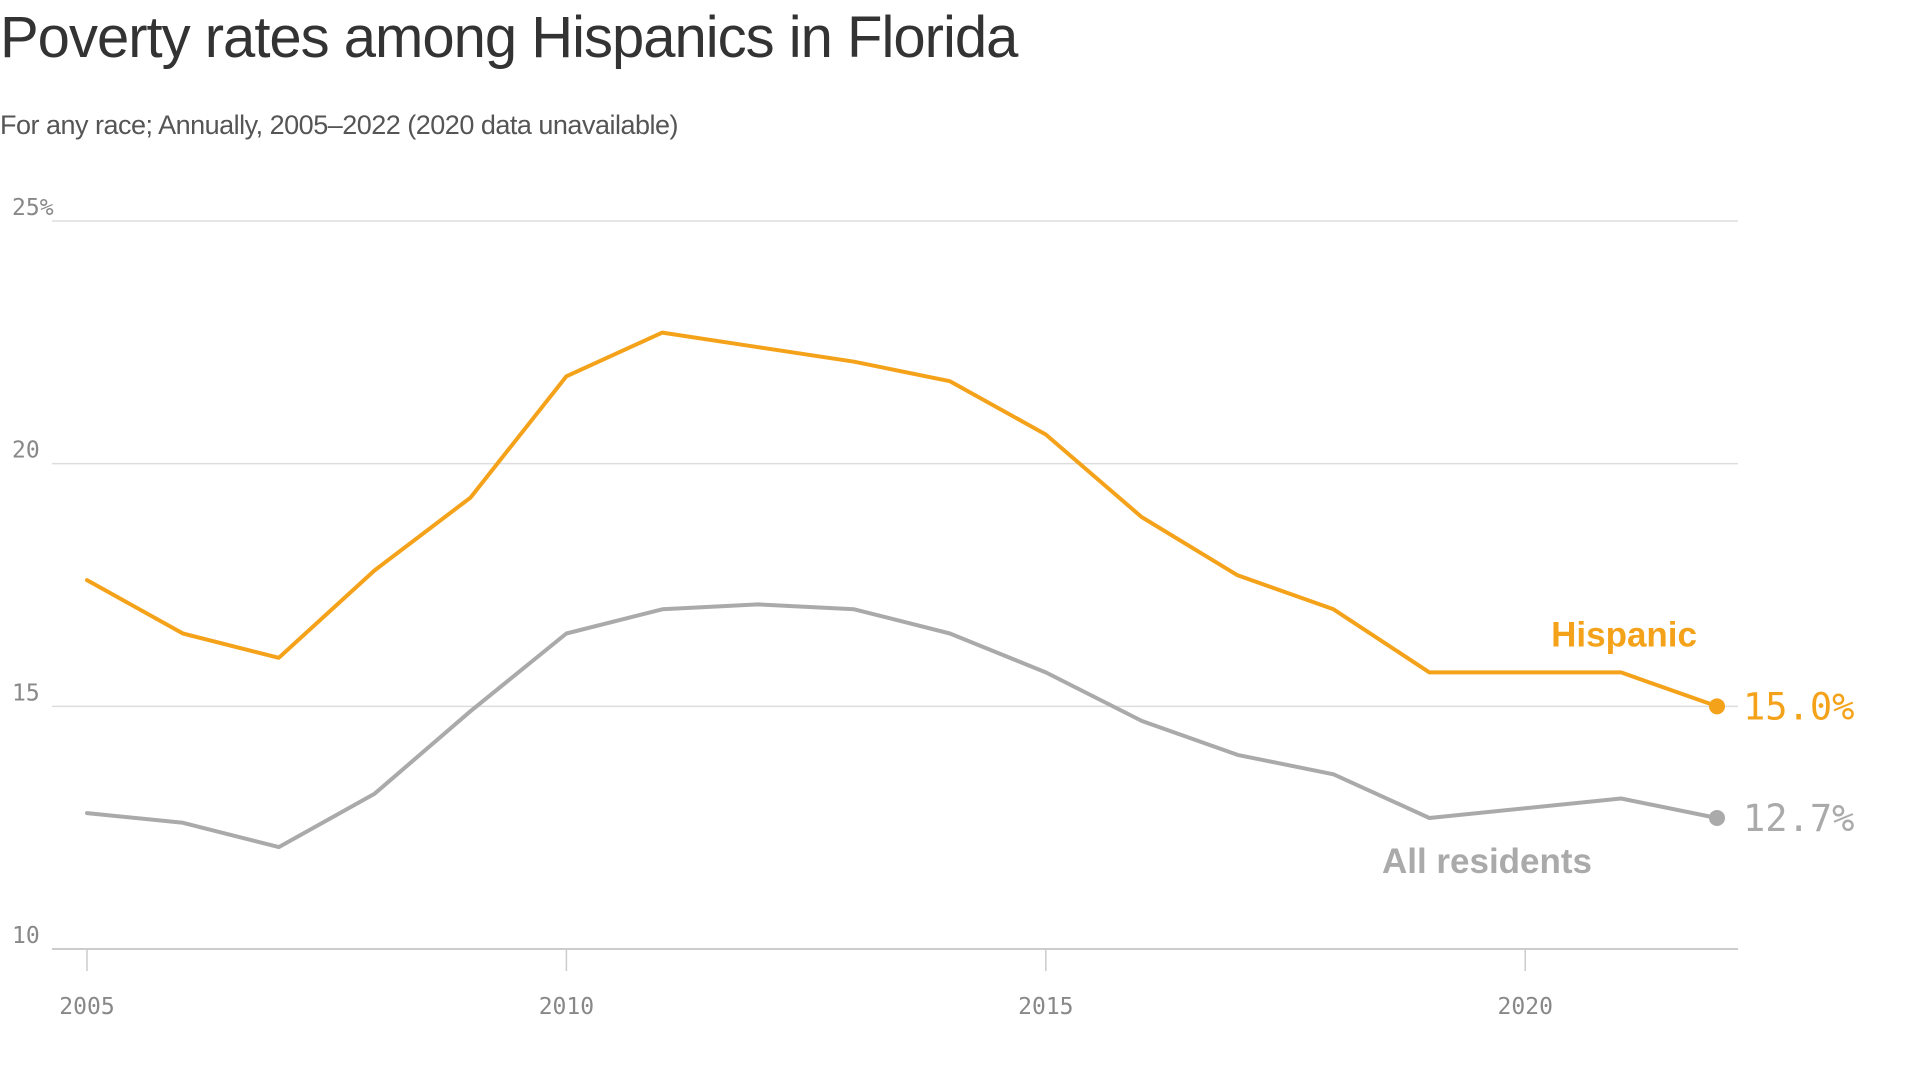 This screenshot has width=1920, height=1080. What do you see at coordinates (26, 451) in the screenshot?
I see `y-tick-label: 20` at bounding box center [26, 451].